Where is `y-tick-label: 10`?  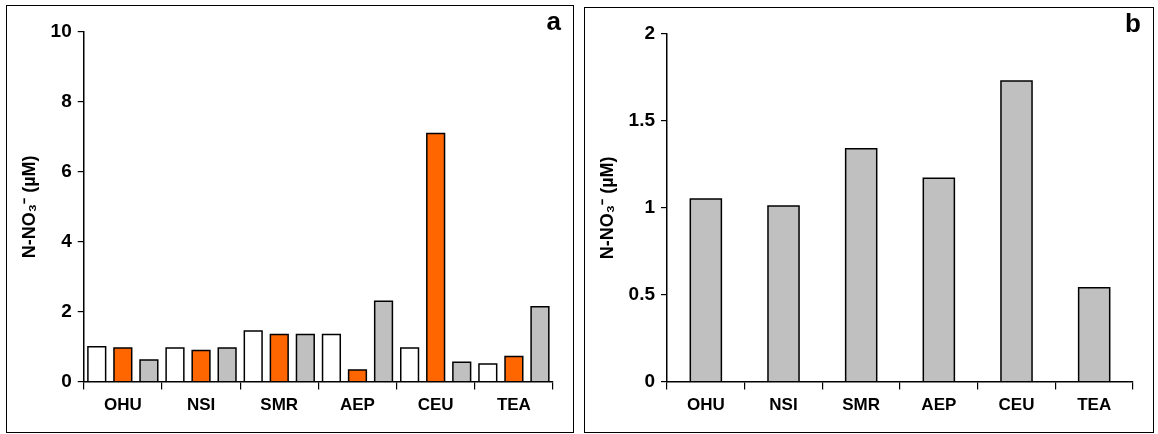
y-tick-label: 10 is located at coordinates (61, 31).